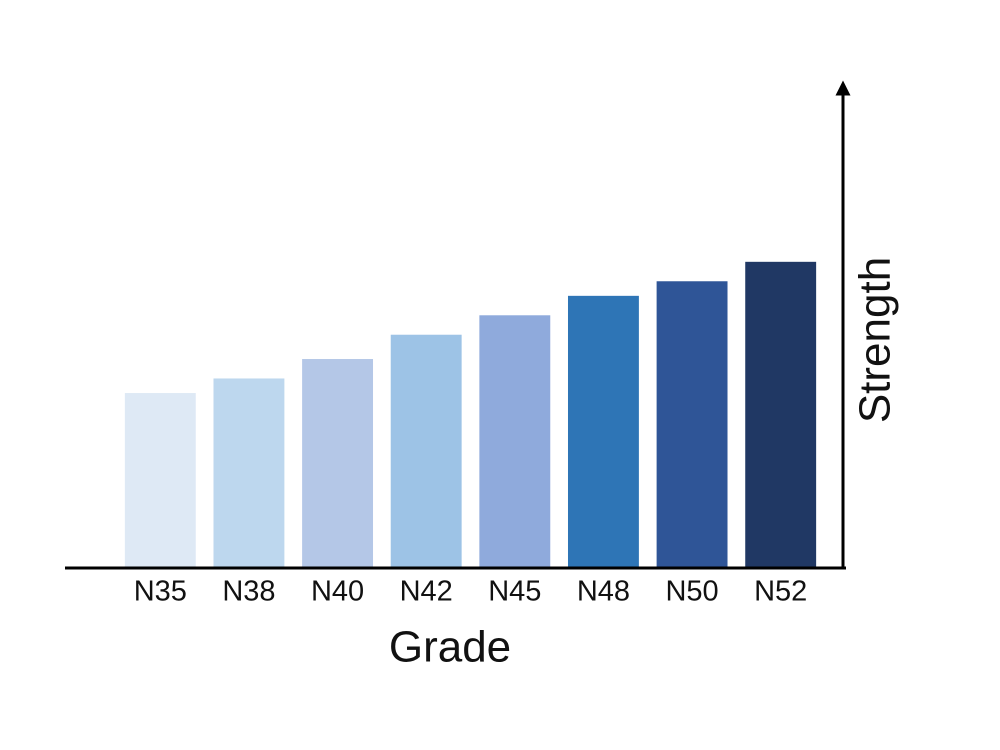  What do you see at coordinates (337, 592) in the screenshot?
I see `x-tick-label: N40` at bounding box center [337, 592].